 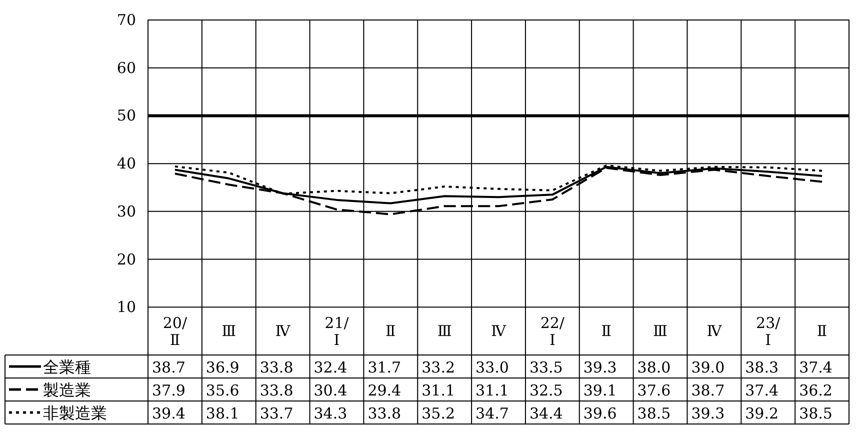 What do you see at coordinates (75, 413) in the screenshot?
I see `legend-label: 非製造業` at bounding box center [75, 413].